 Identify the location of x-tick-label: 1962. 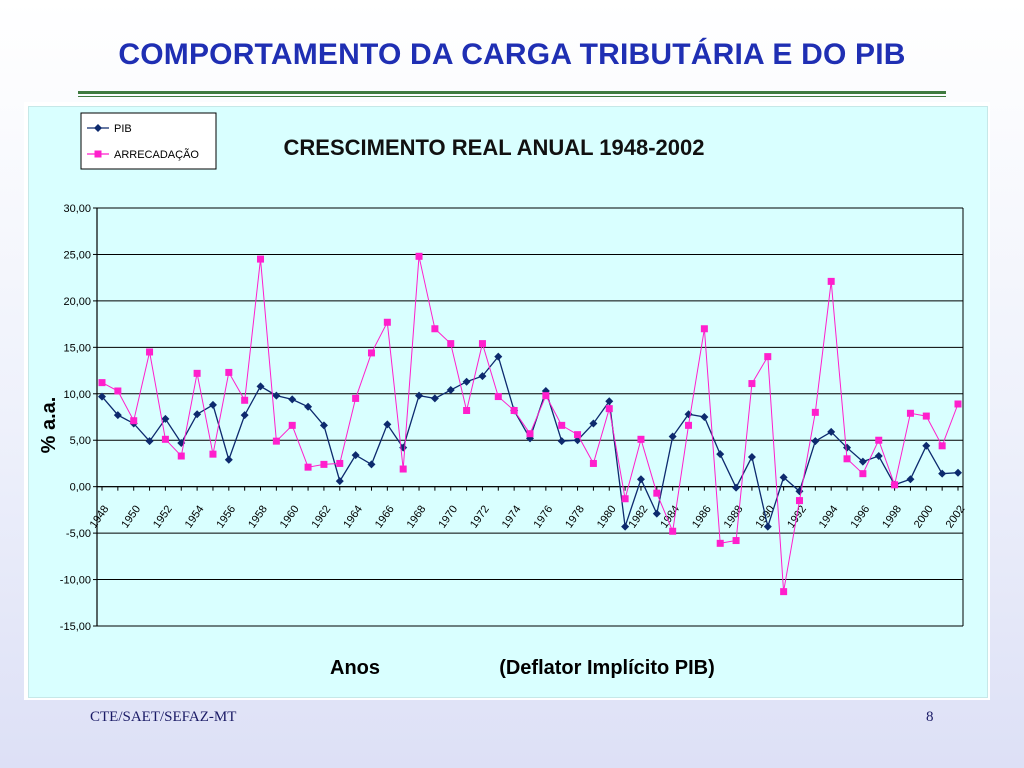
(322, 516).